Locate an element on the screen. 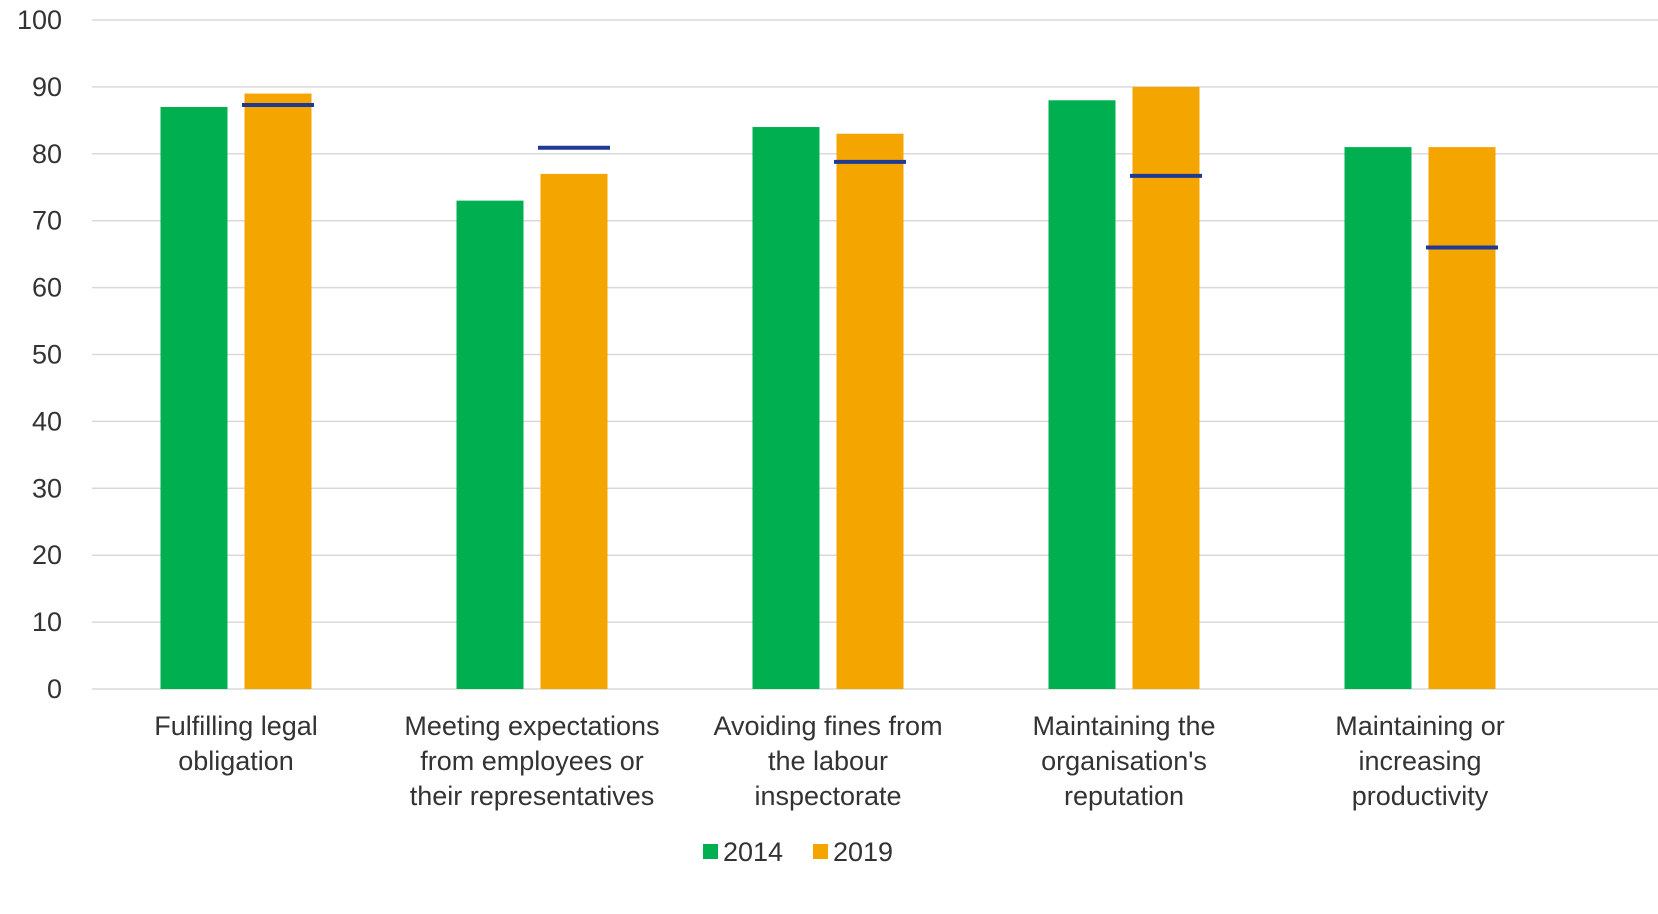  y-tick-label: 10 is located at coordinates (47, 622).